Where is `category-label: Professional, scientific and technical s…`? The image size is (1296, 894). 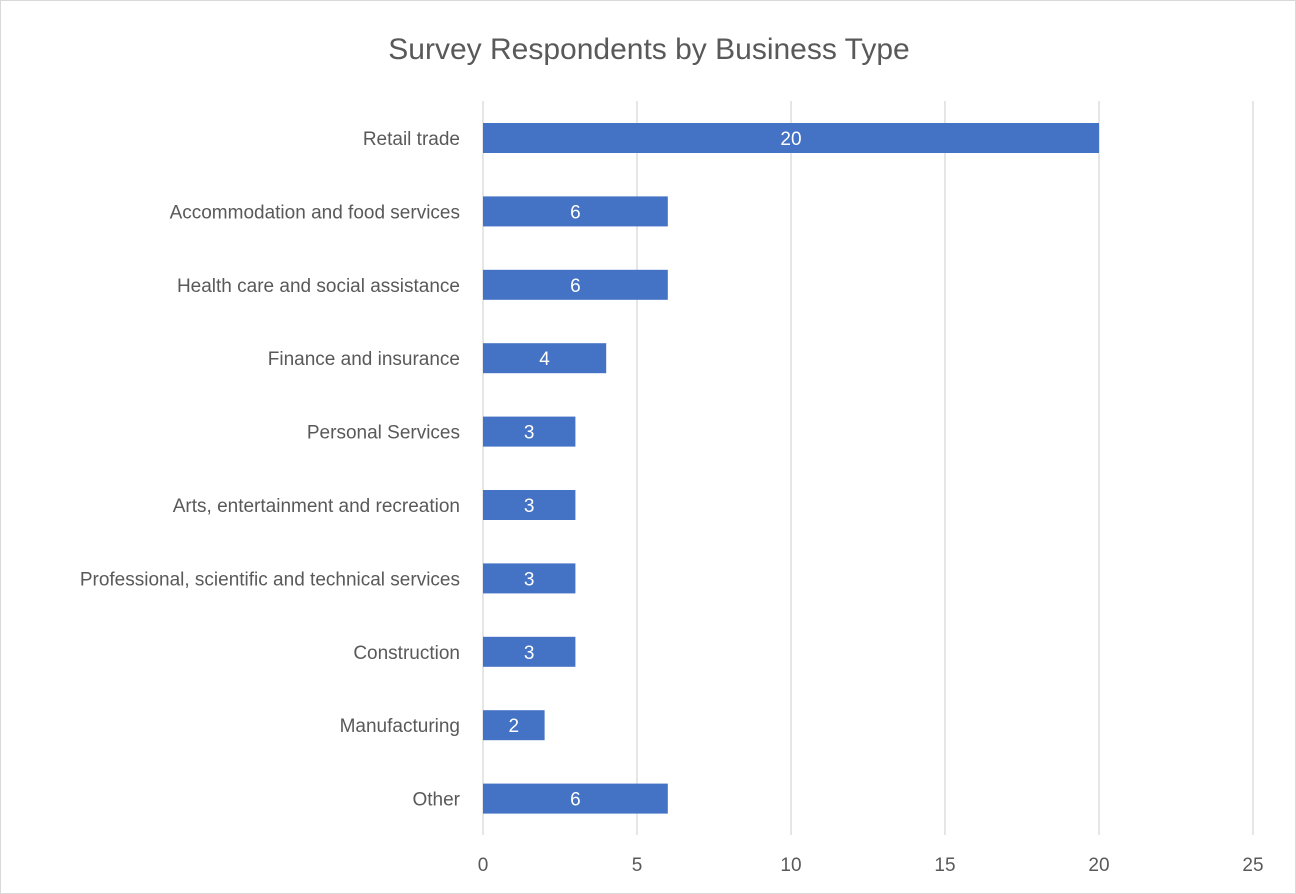
category-label: Professional, scientific and technical s… is located at coordinates (270, 579).